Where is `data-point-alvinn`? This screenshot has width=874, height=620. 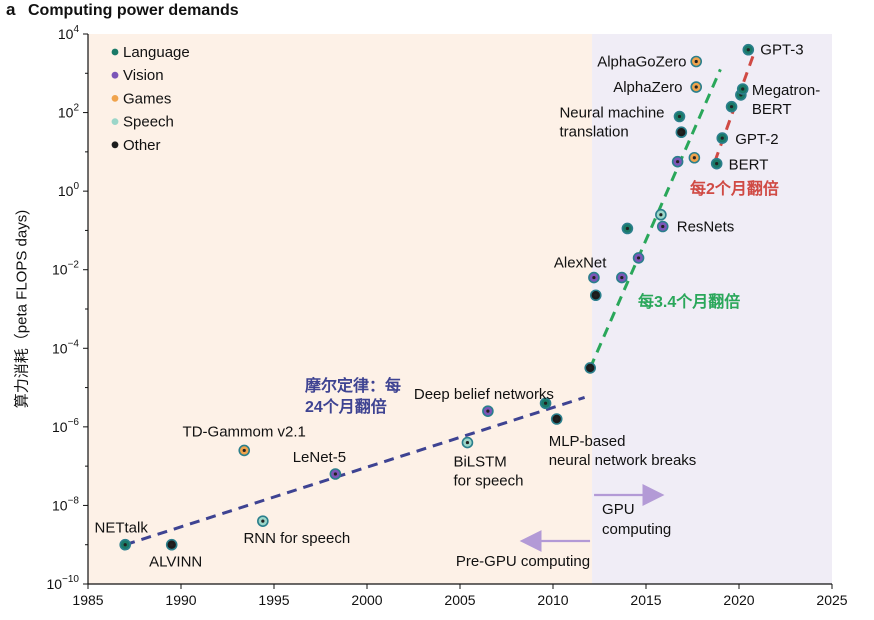
data-point-alvinn is located at coordinates (171, 544).